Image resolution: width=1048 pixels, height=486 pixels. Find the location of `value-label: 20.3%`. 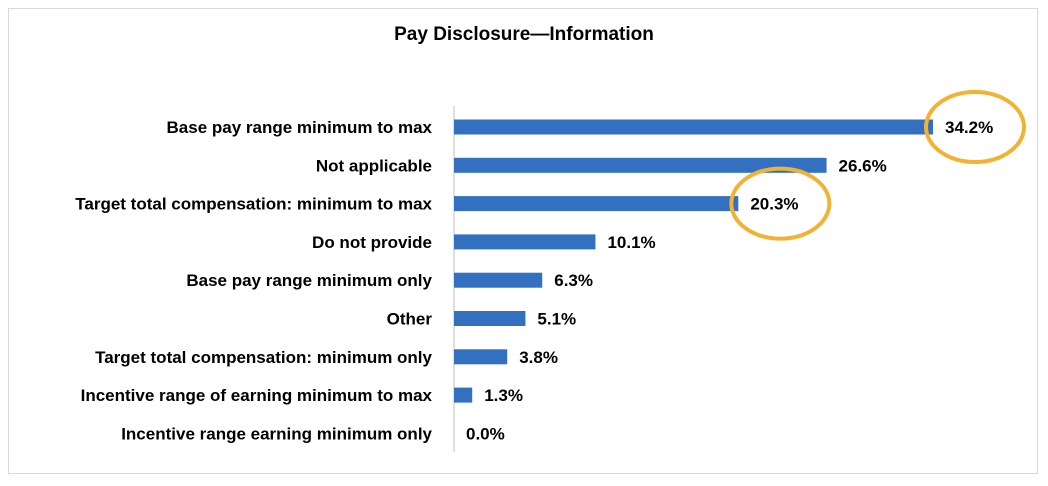

value-label: 20.3% is located at coordinates (774, 204).